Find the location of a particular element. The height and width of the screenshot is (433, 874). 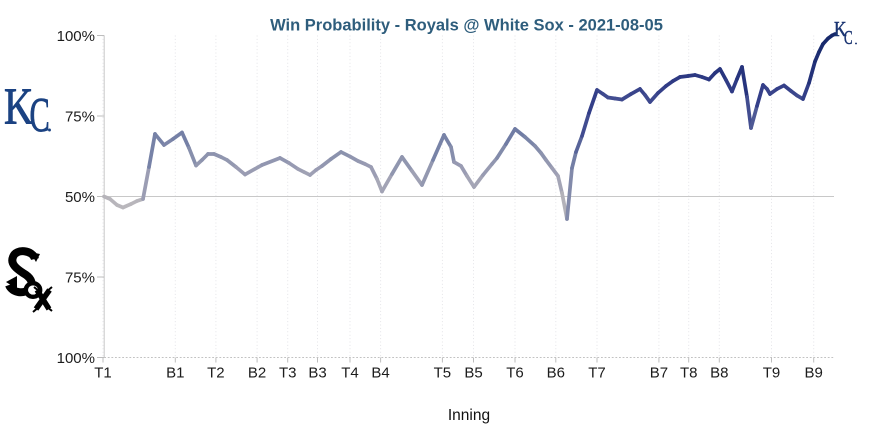

svg-text: Inning is located at coordinates (469, 415).